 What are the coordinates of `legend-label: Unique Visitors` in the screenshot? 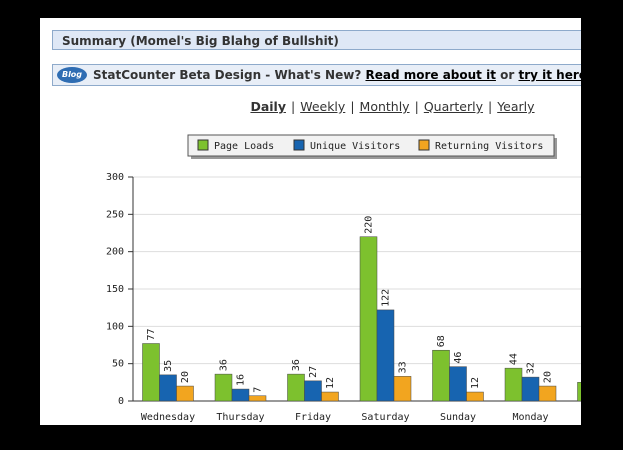 It's located at (355, 146).